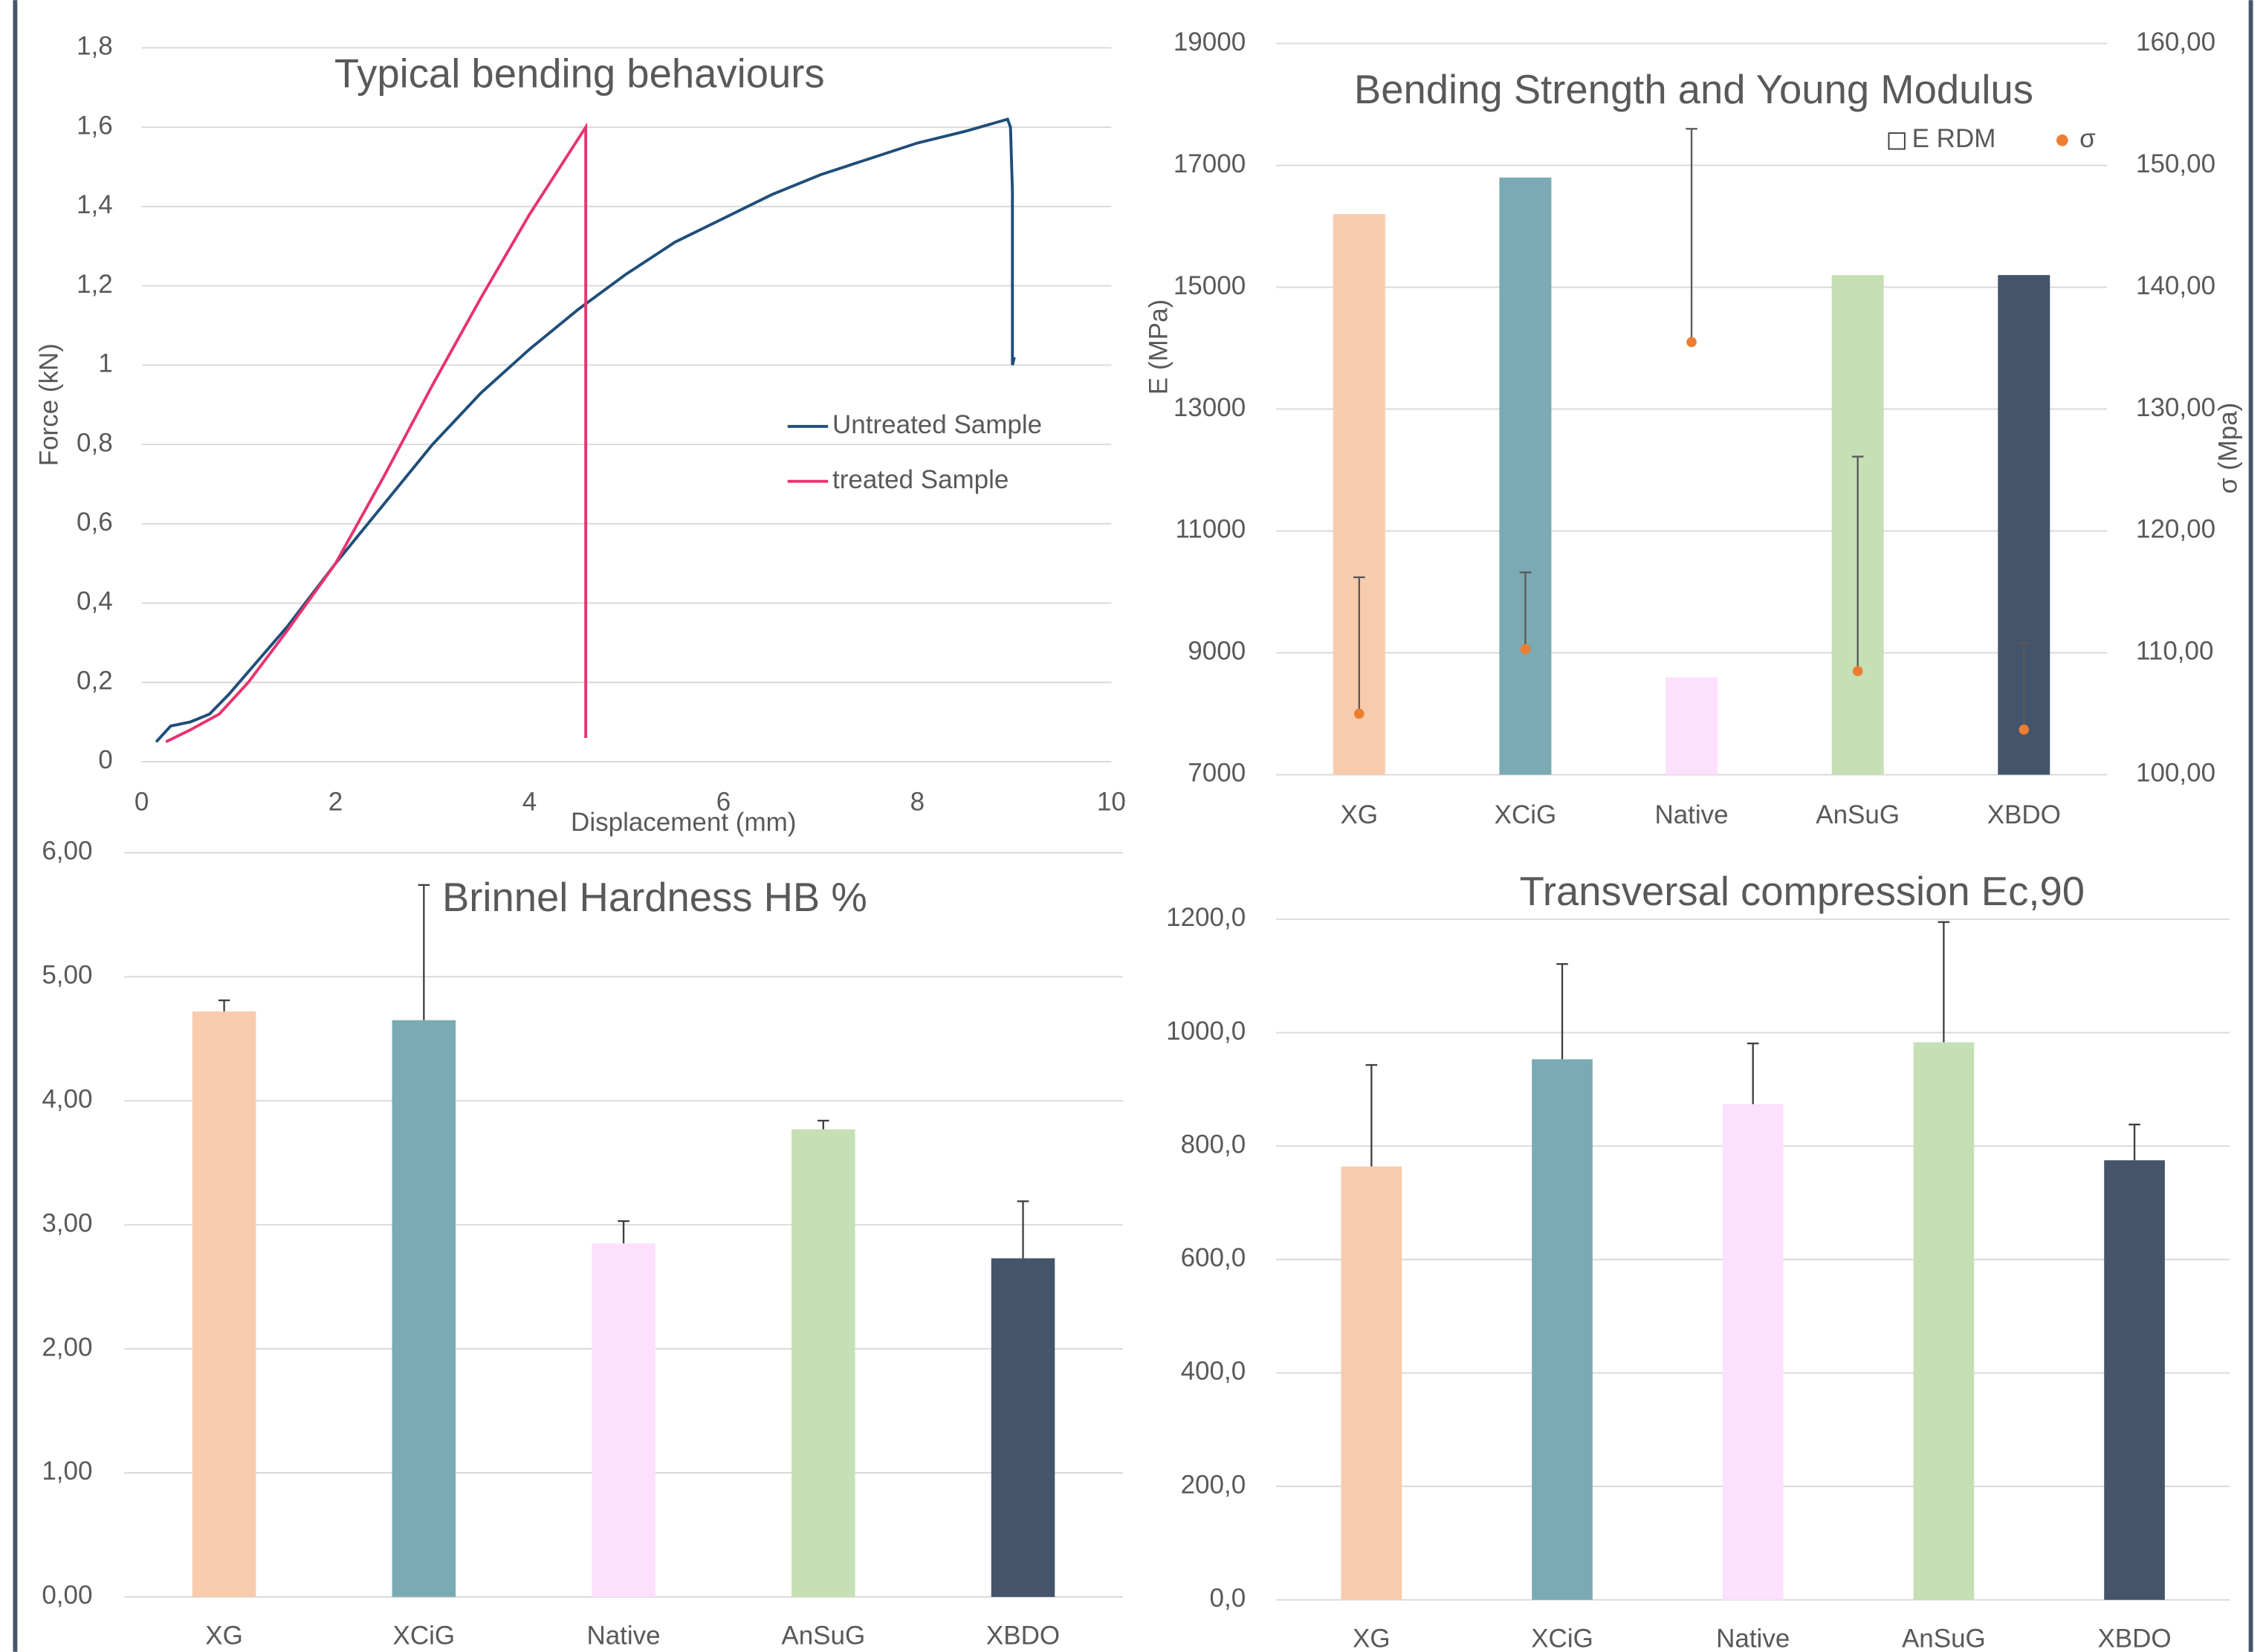  What do you see at coordinates (105, 759) in the screenshot?
I see `y-tick-label: 0` at bounding box center [105, 759].